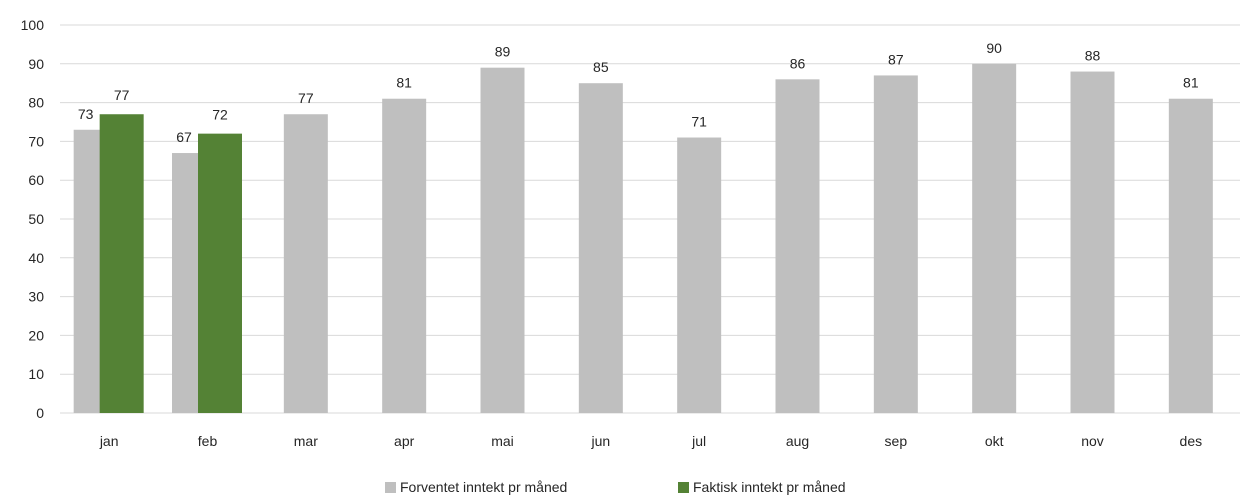  Describe the element at coordinates (404, 441) in the screenshot. I see `x-tick-label: apr` at that location.